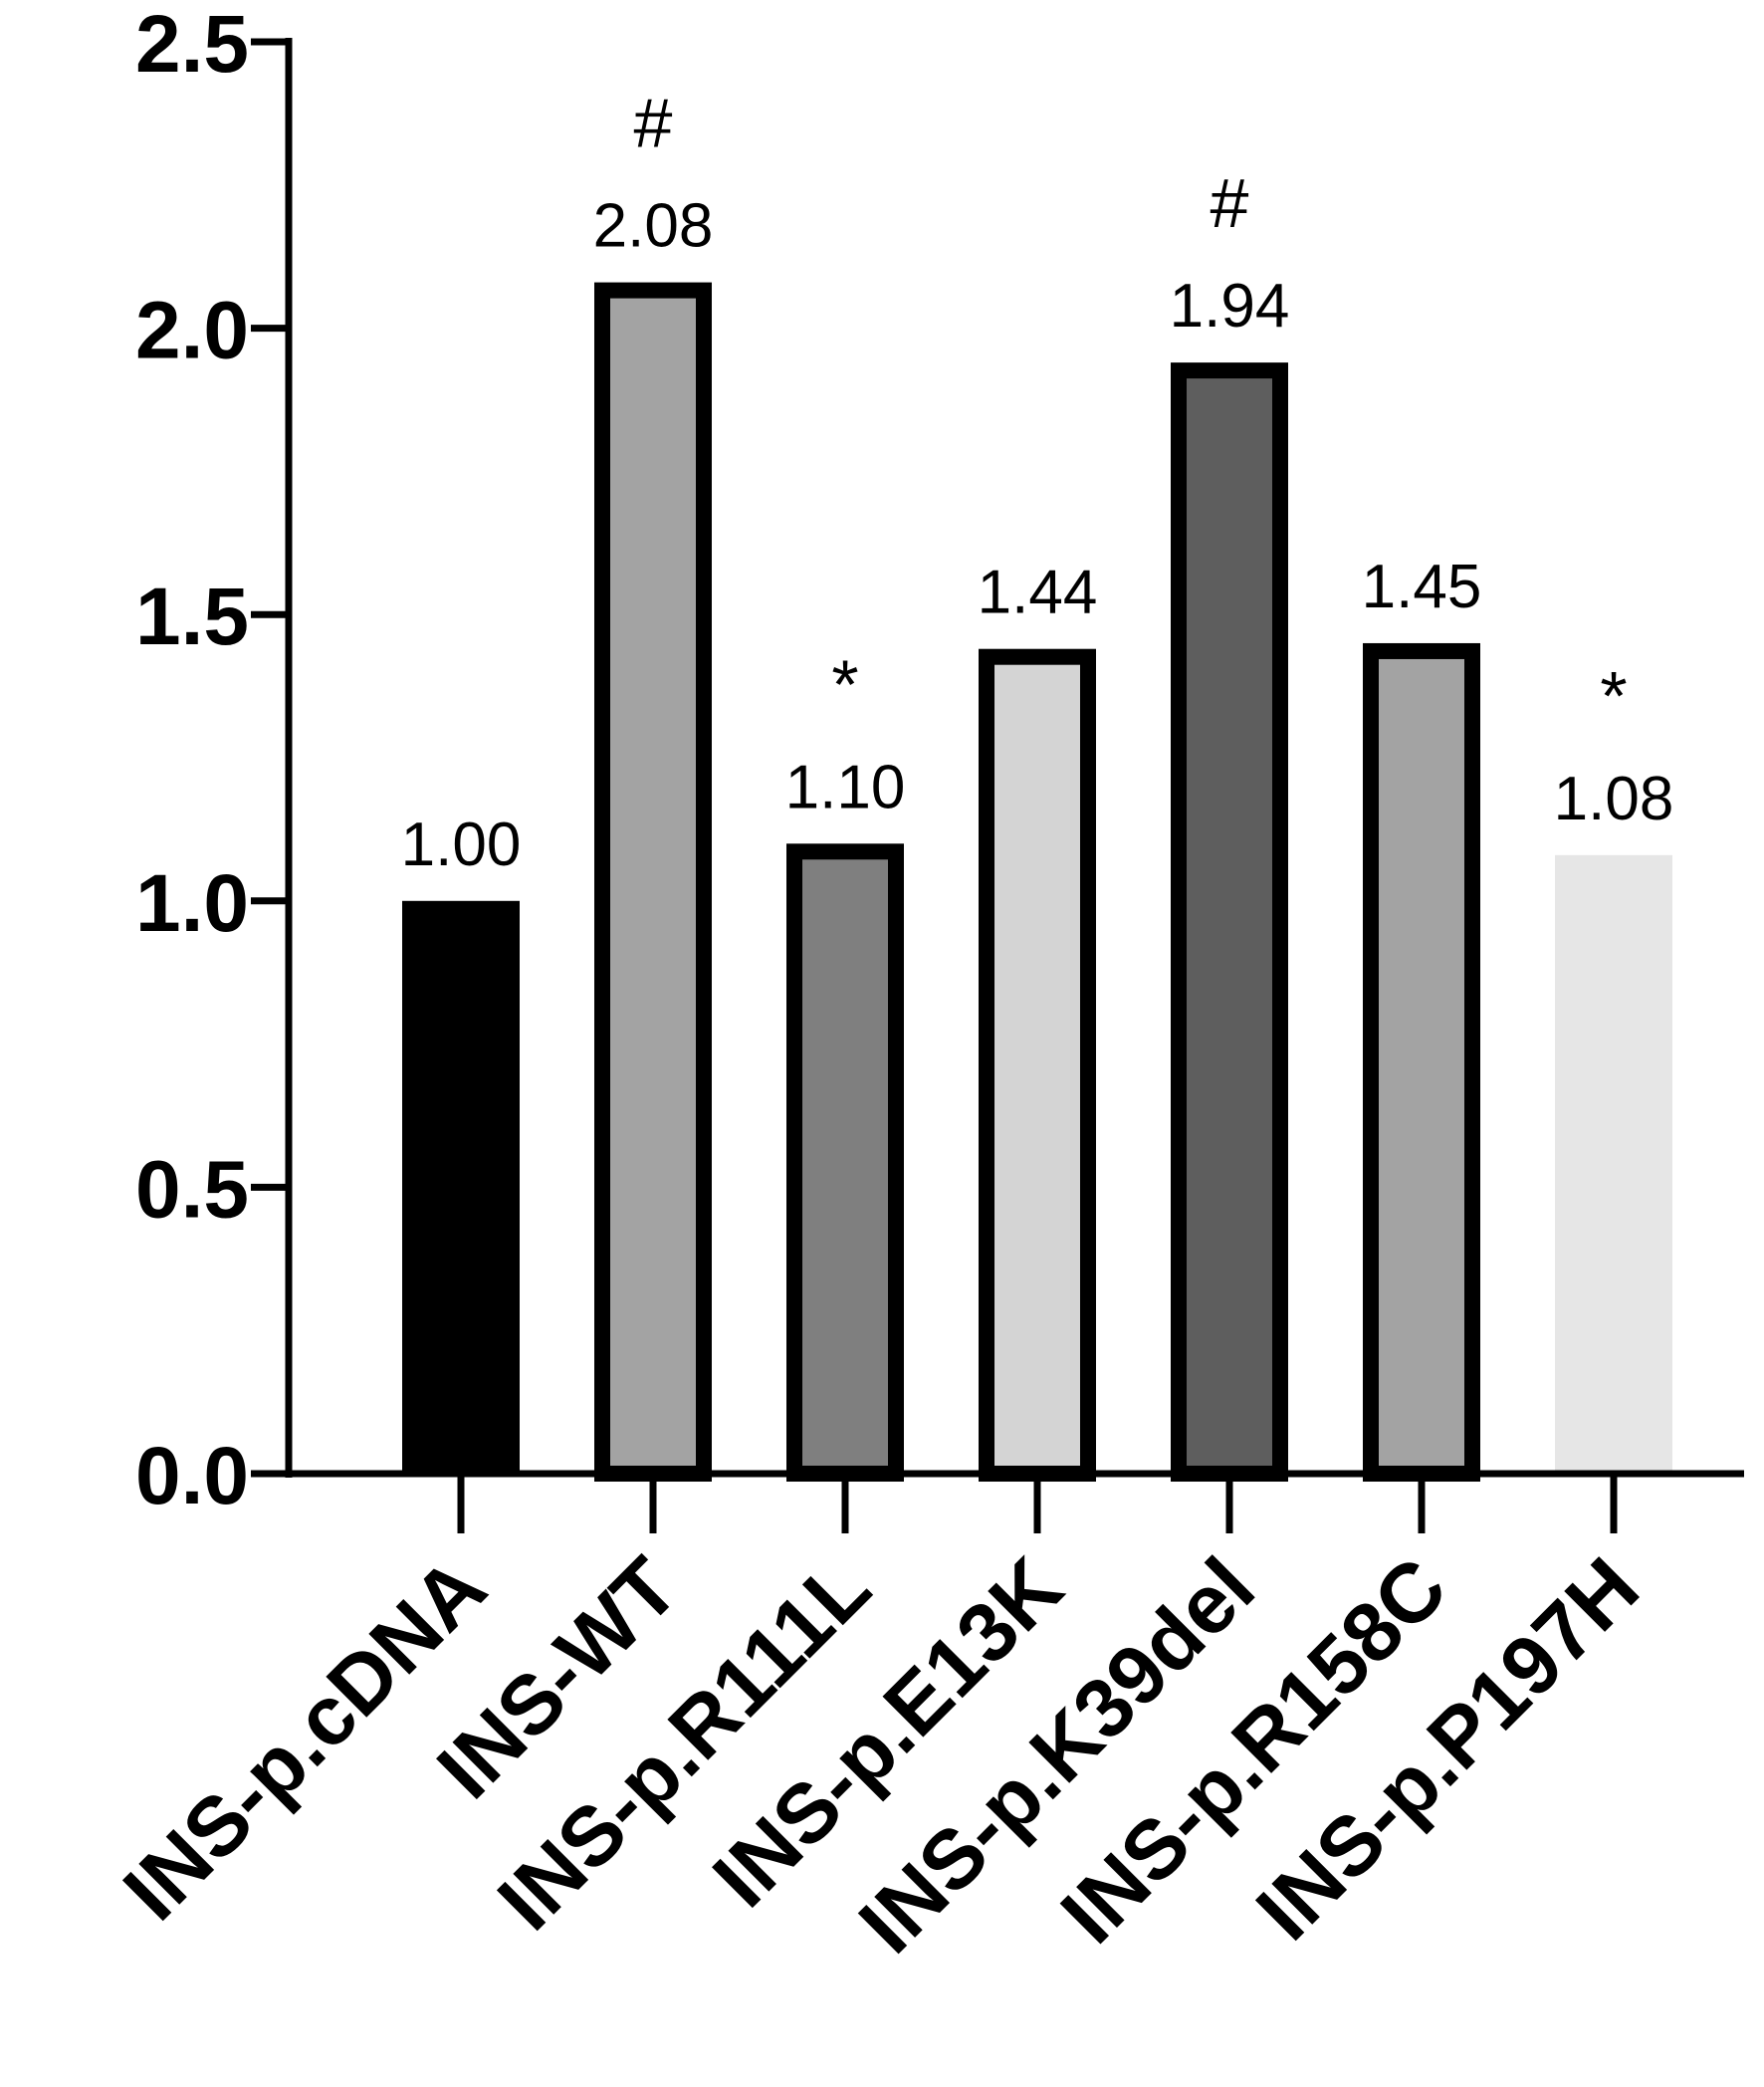 This screenshot has width=1764, height=2087. I want to click on y-tick-label-4: 2.0, so click(192, 331).